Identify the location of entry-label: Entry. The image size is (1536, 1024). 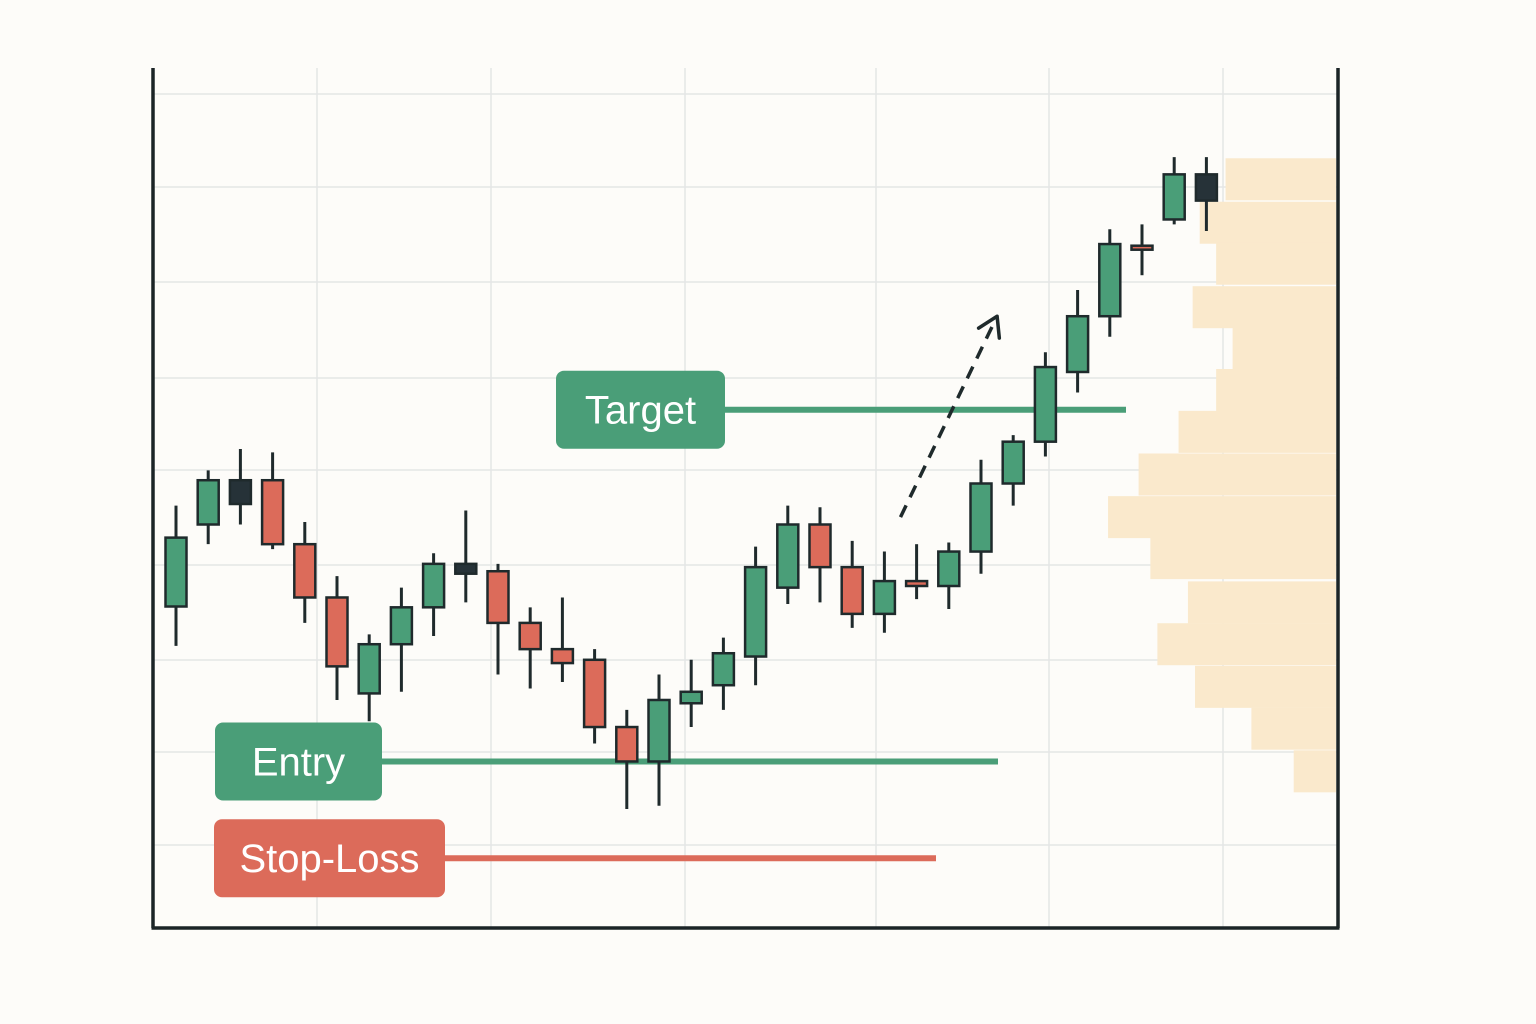
(298, 762).